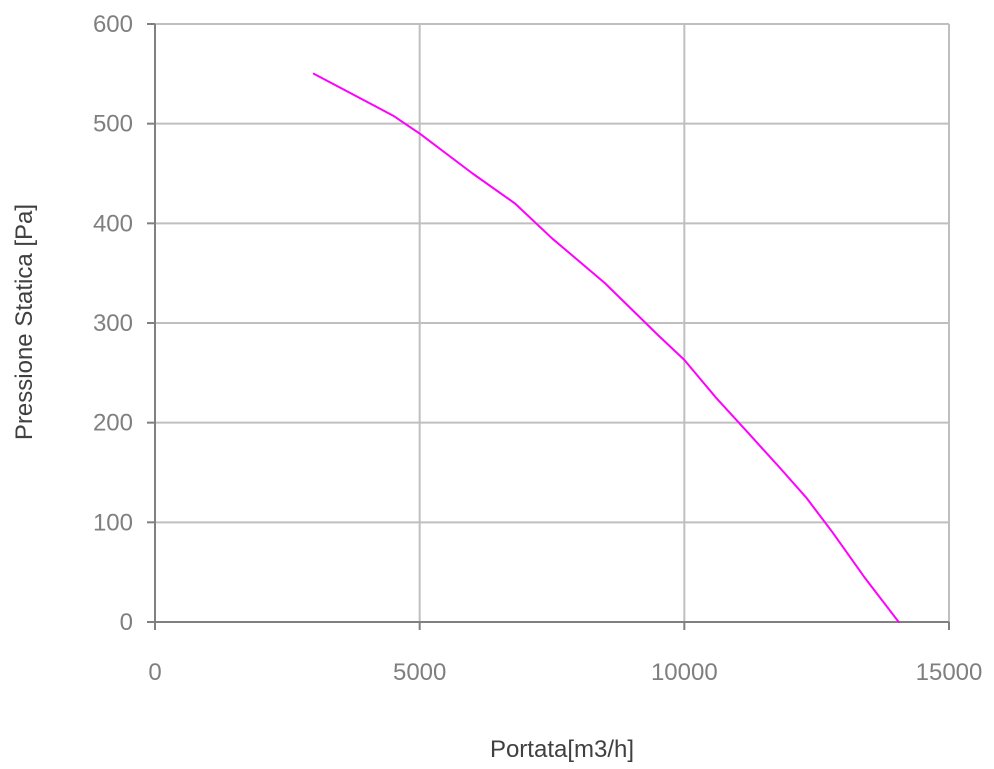 The height and width of the screenshot is (769, 994). What do you see at coordinates (113, 423) in the screenshot?
I see `y-tick-label: 200` at bounding box center [113, 423].